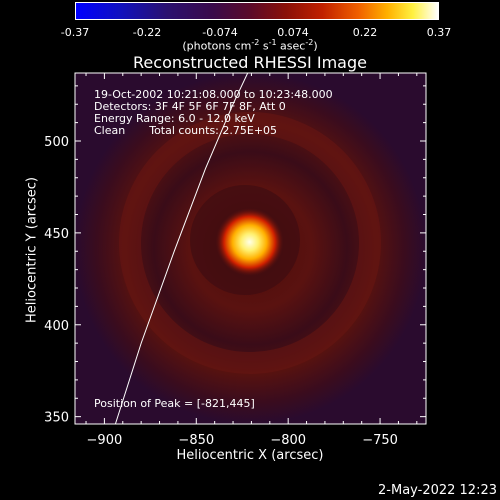 This screenshot has width=500, height=500. What do you see at coordinates (439, 32) in the screenshot?
I see `colorbar-tick: 0.37` at bounding box center [439, 32].